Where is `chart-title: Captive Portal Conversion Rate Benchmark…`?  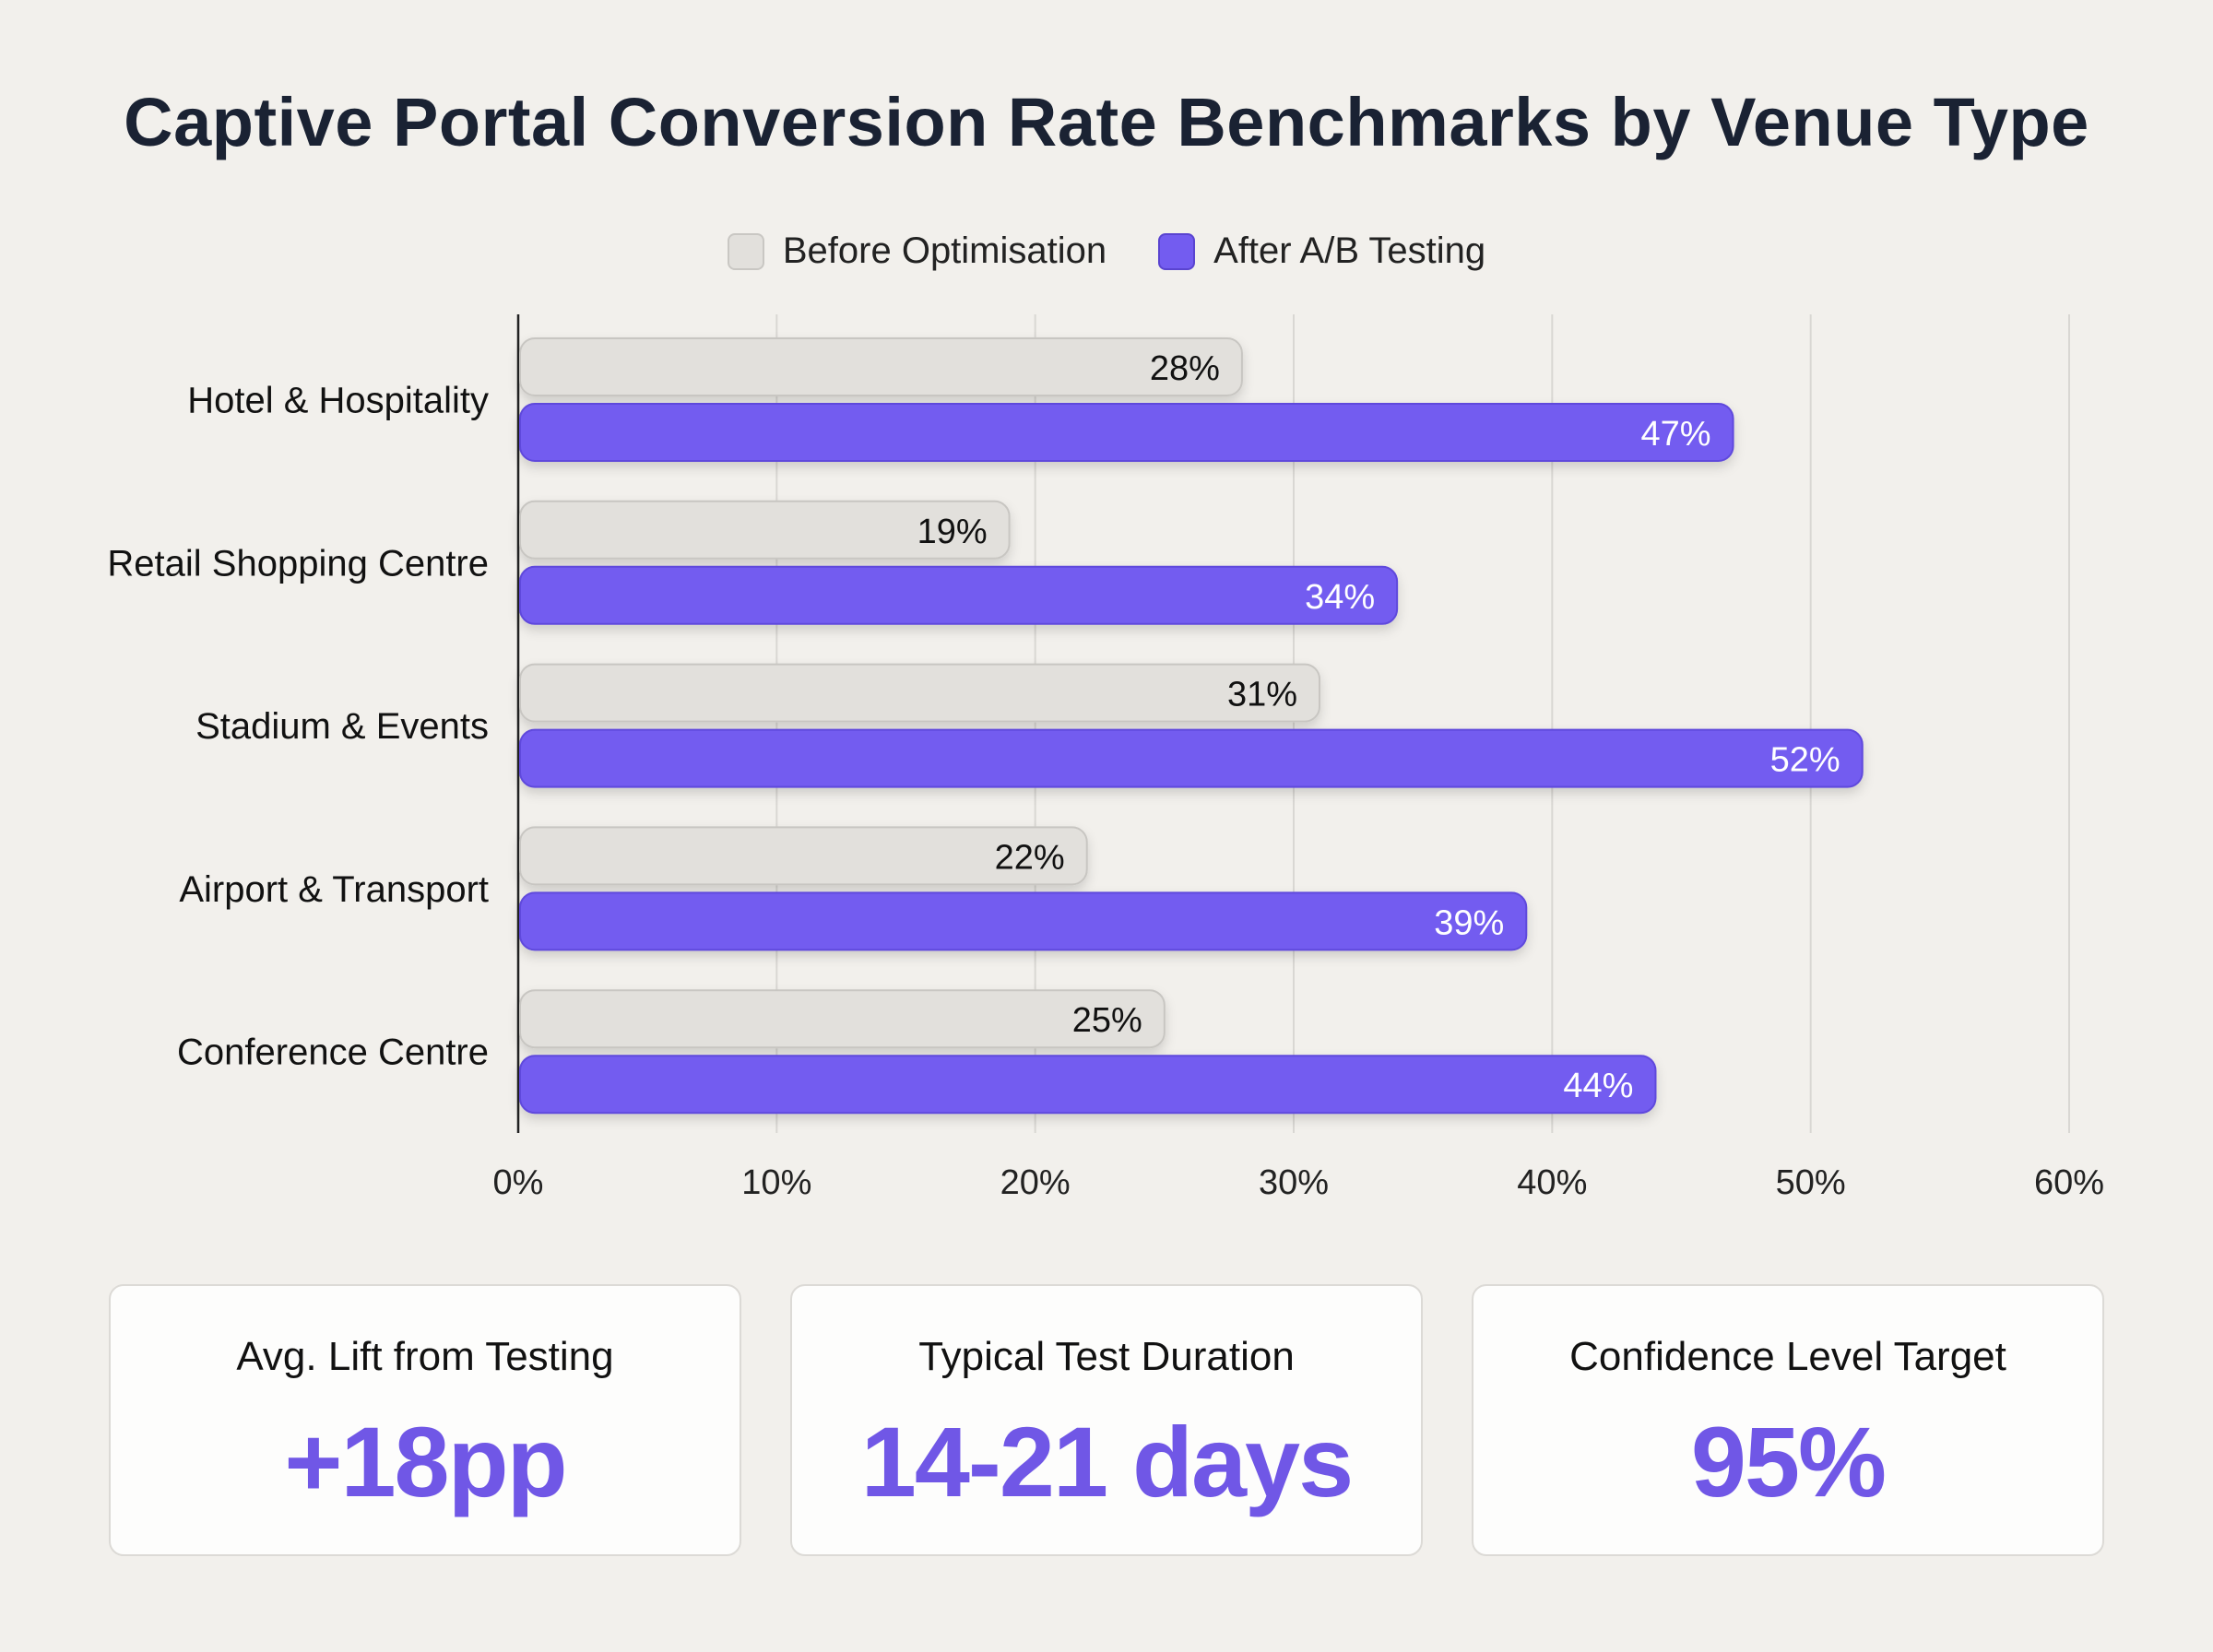 chart-title: Captive Portal Conversion Rate Benchmark… is located at coordinates (1106, 122).